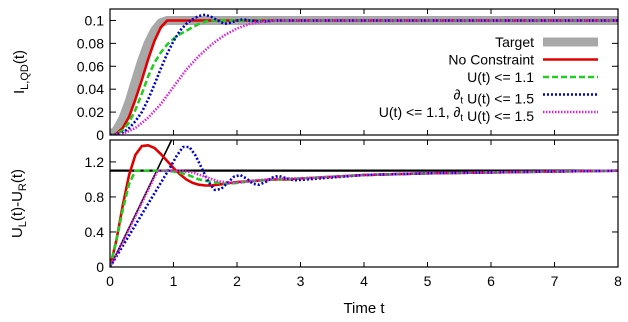  I want to click on y-label-tail: (t)-, so click(17, 211).